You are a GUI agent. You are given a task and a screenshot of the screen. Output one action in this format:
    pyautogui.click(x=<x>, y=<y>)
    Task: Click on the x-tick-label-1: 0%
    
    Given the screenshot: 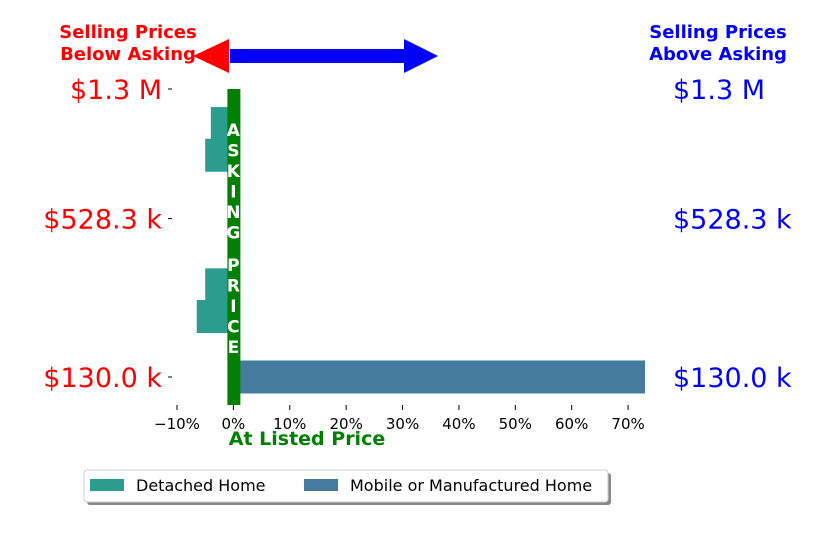 What is the action you would take?
    pyautogui.click(x=233, y=424)
    